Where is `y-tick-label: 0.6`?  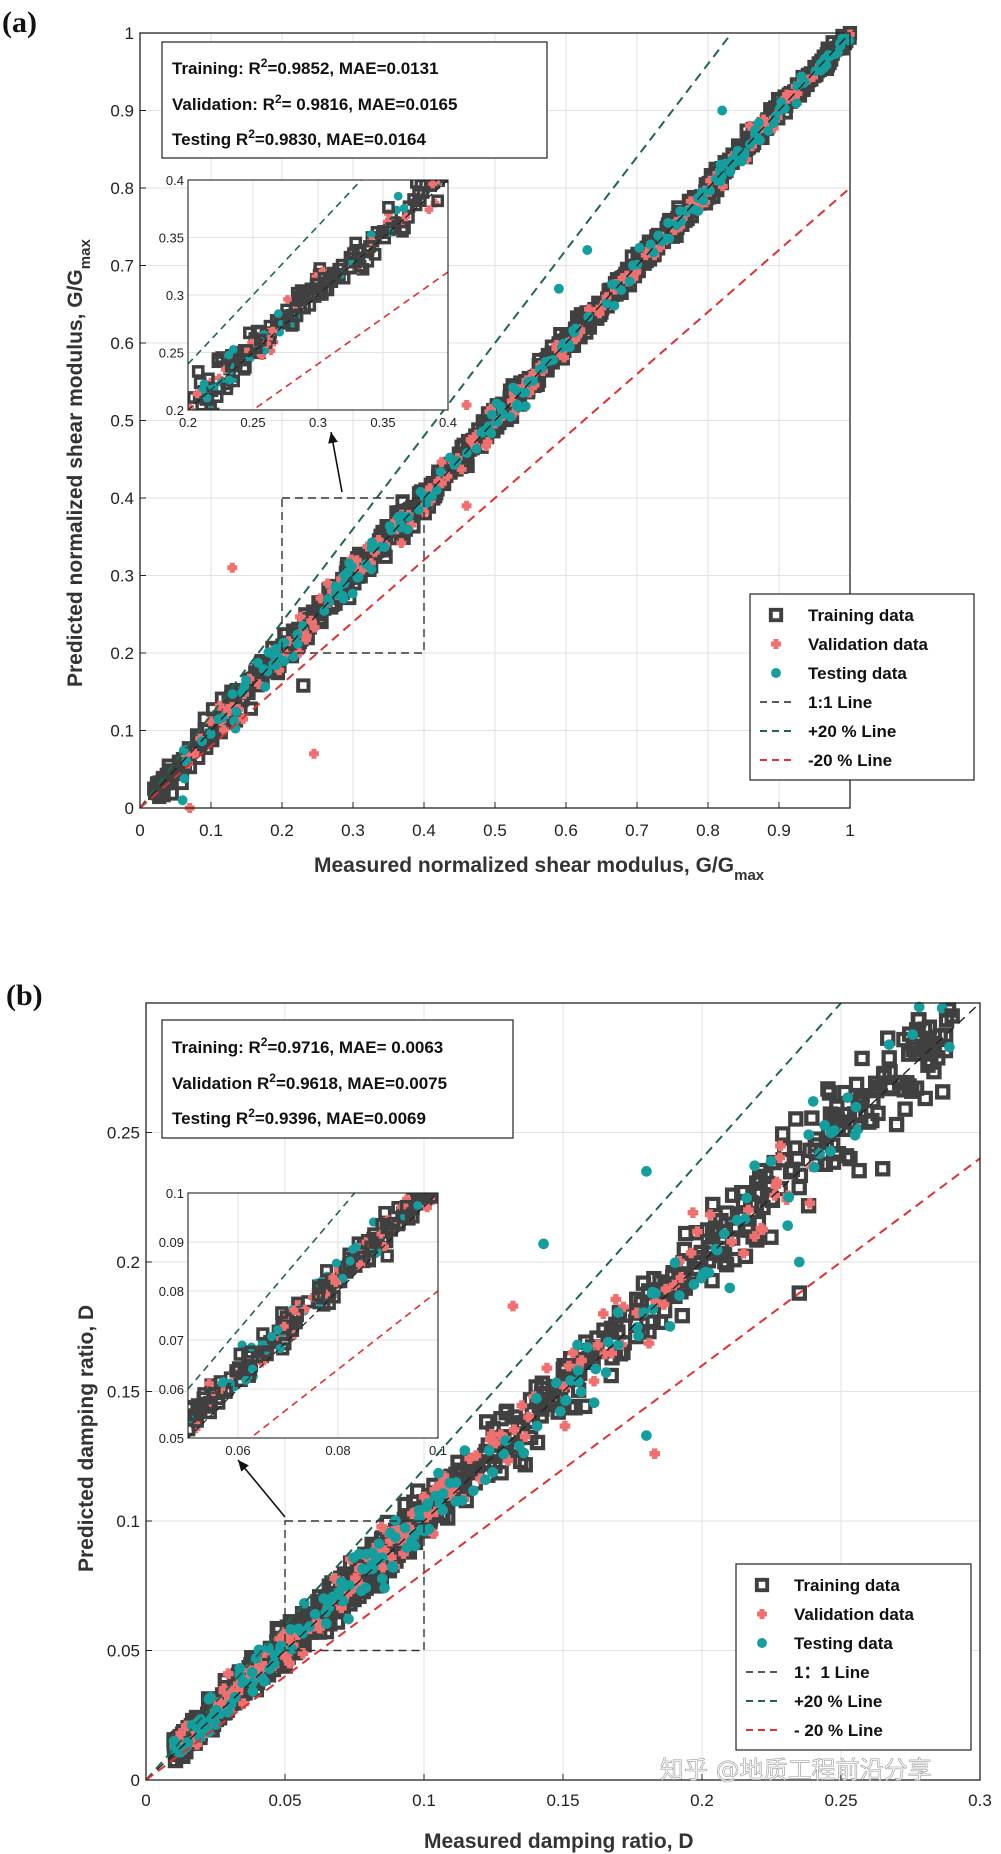
y-tick-label: 0.6 is located at coordinates (122, 343).